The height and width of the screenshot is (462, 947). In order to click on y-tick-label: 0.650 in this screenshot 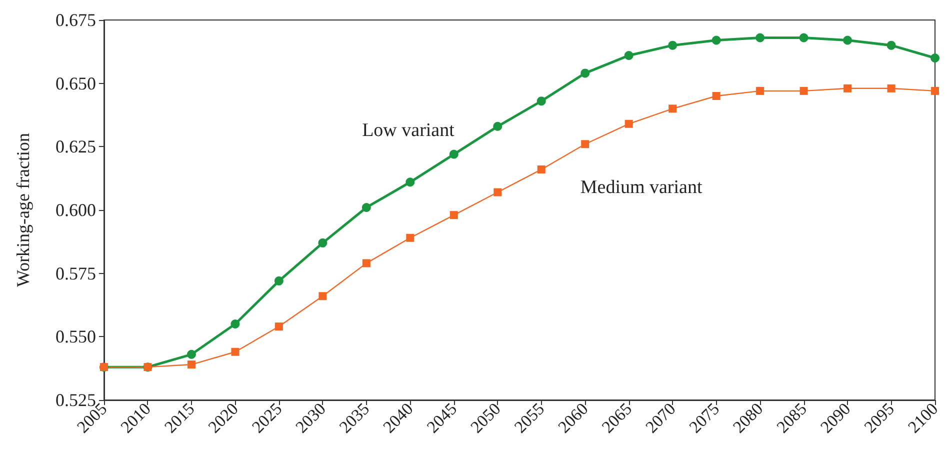, I will do `click(76, 83)`.